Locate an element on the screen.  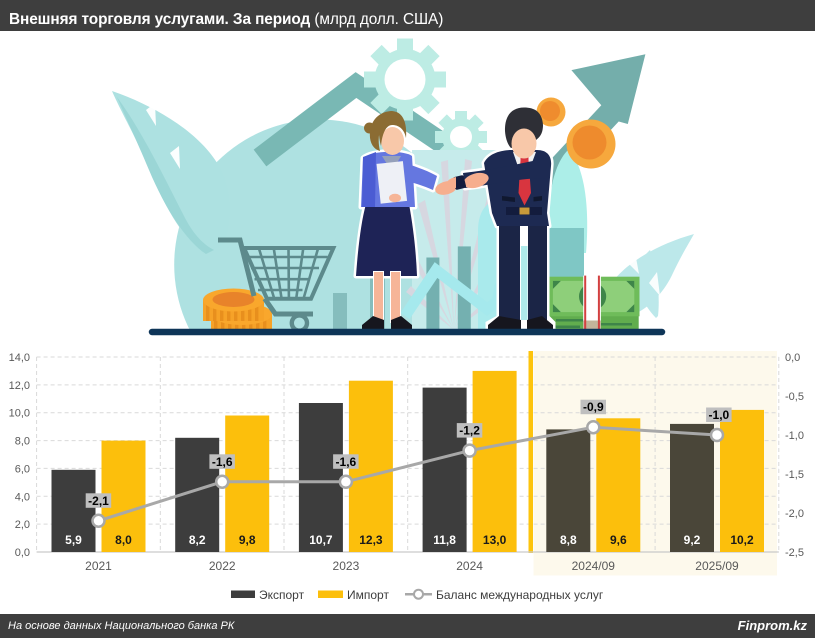
svg-text: 2023 is located at coordinates (346, 566).